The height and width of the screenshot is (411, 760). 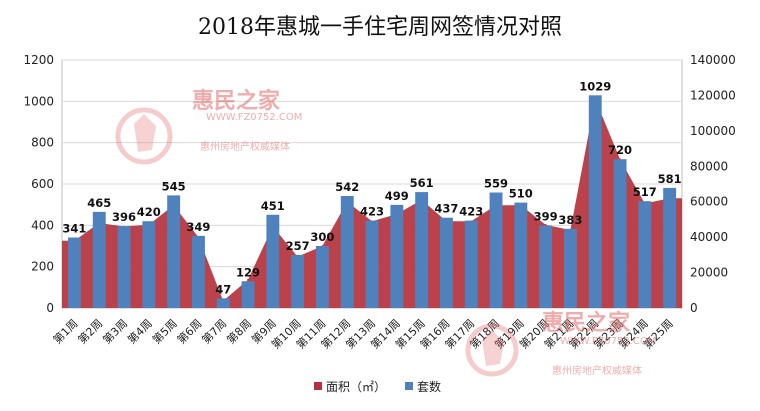 I want to click on bar-data-label: 437, so click(x=446, y=209).